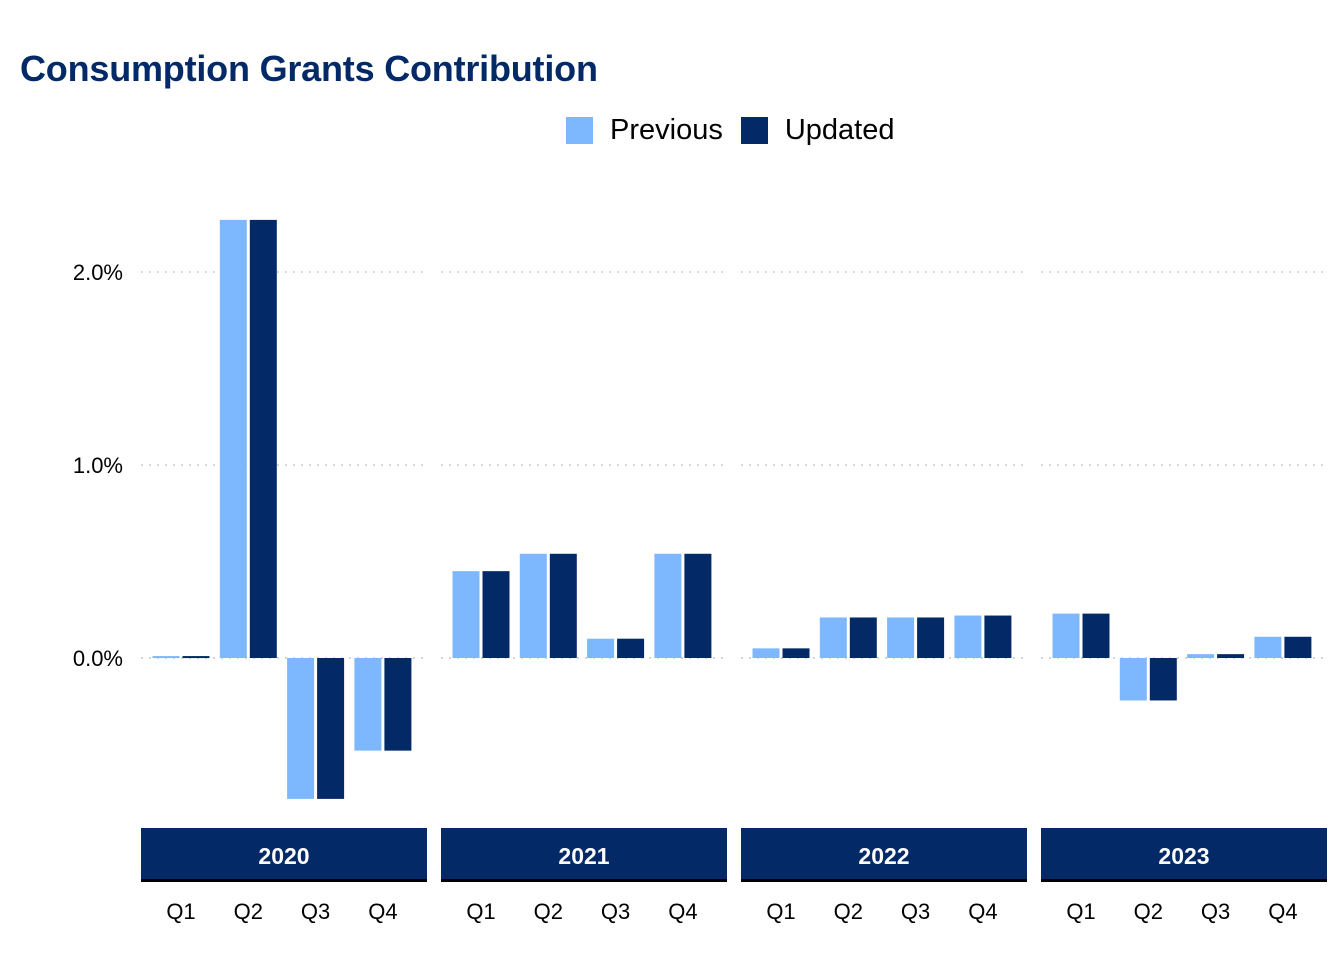 This screenshot has height=960, width=1344. I want to click on y-tick-label: 0.0%, so click(98, 658).